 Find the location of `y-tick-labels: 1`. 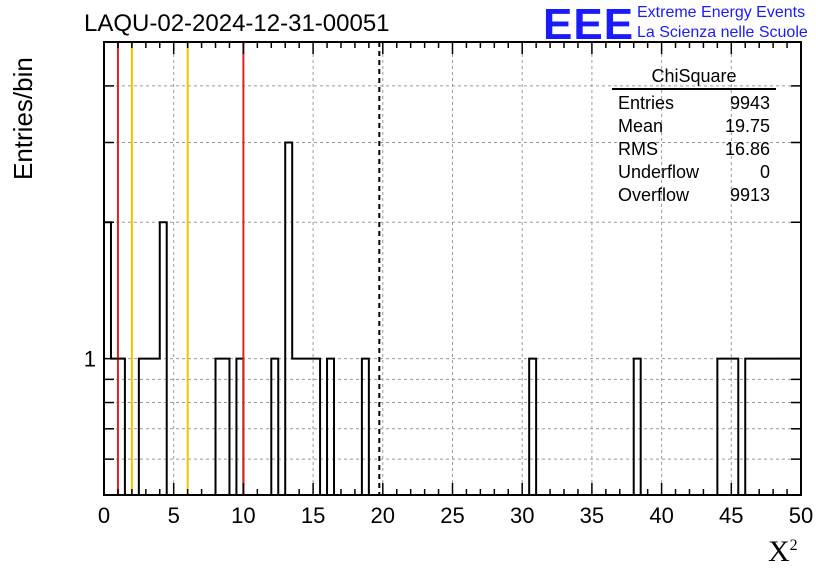

y-tick-labels: 1 is located at coordinates (90, 359).